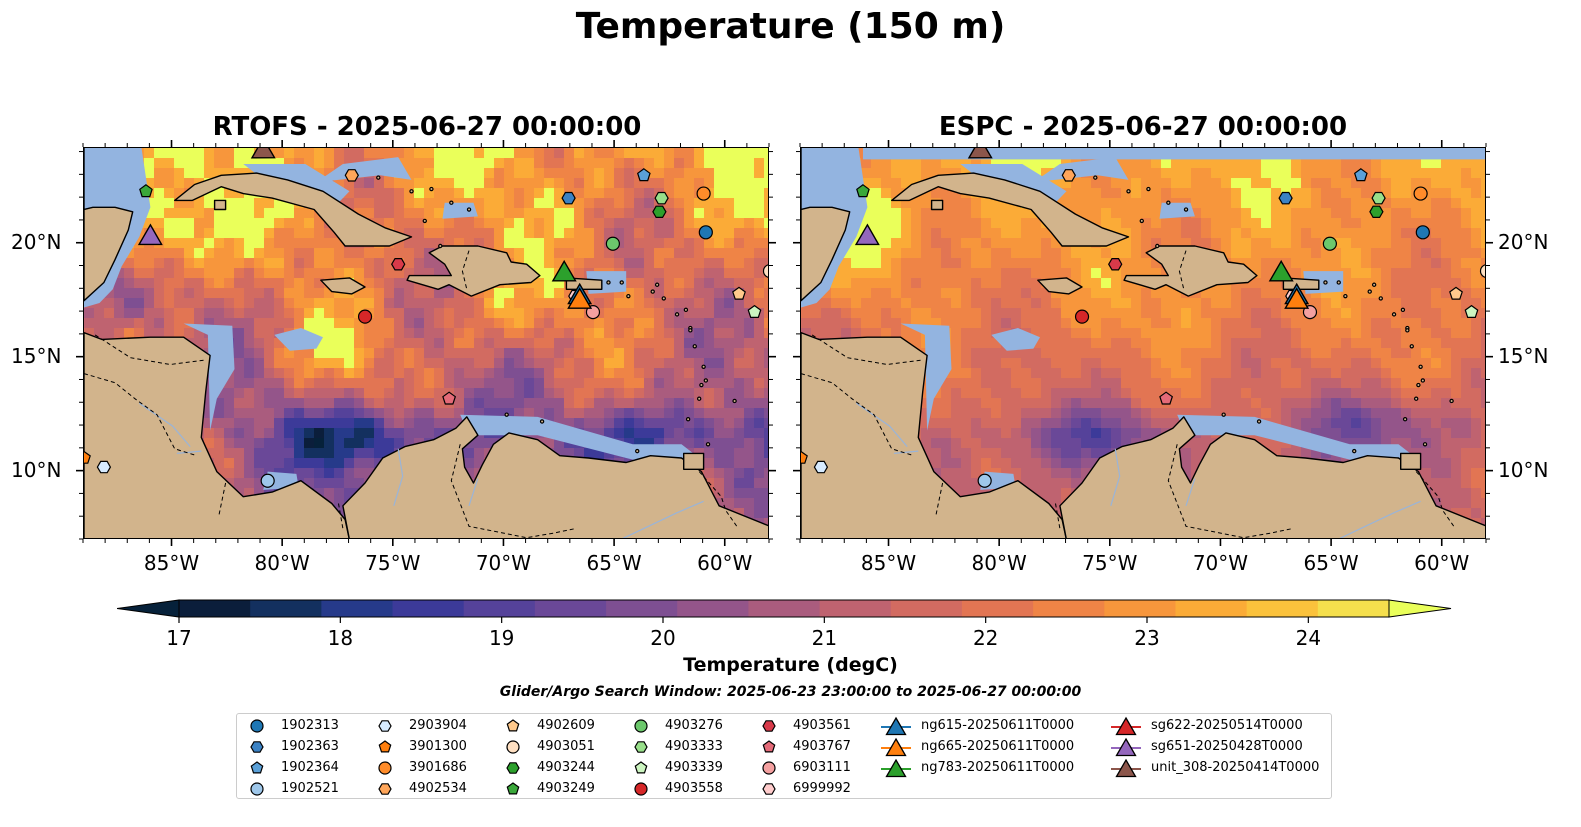  Describe the element at coordinates (998, 767) in the screenshot. I see `legend-label: ng783-20250611T0000` at that location.